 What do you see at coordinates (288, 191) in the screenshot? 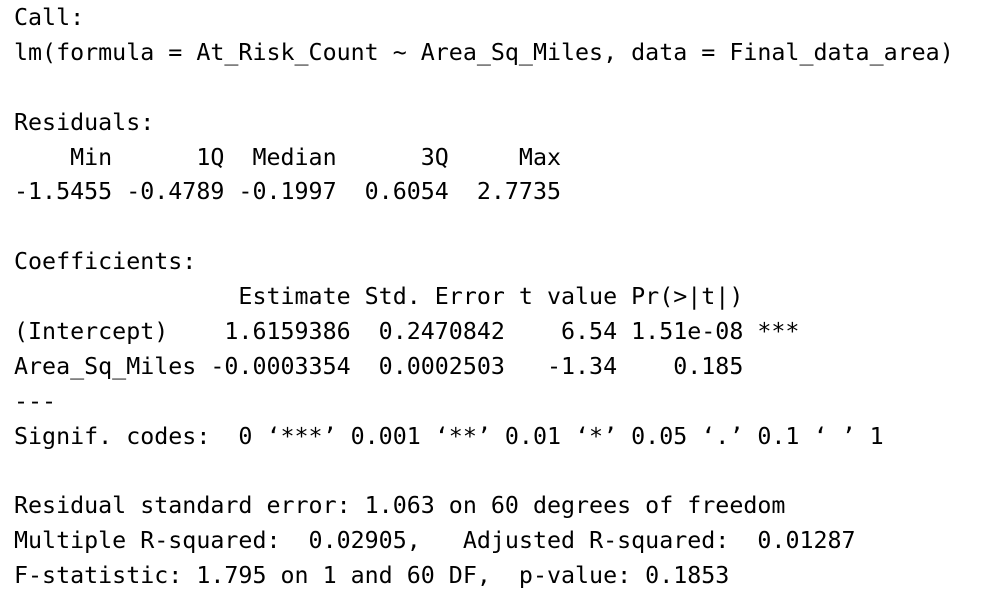
I see `residuals-values: -1.5455 -0.4789 -0.1997 0.6054 2.7735` at bounding box center [288, 191].